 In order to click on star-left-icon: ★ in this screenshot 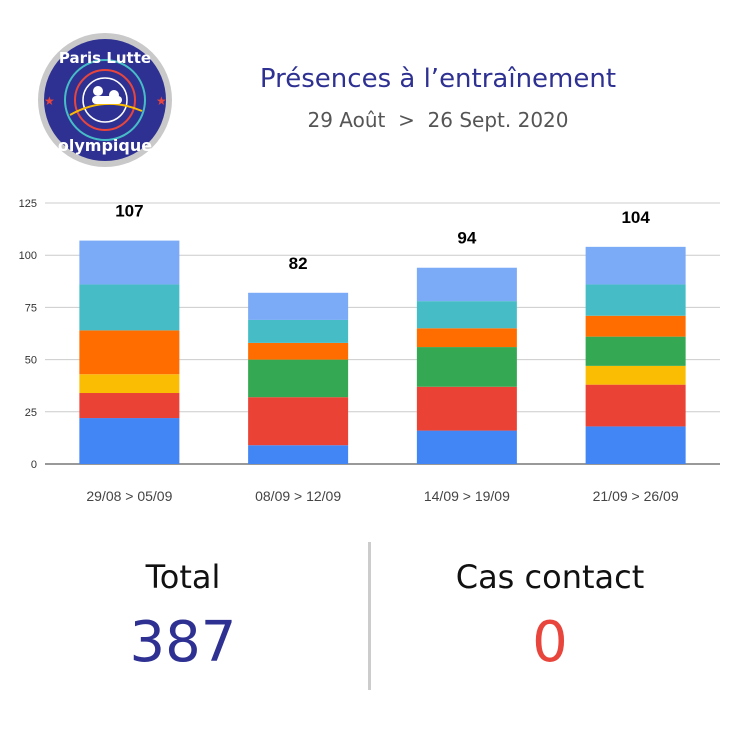, I will do `click(49, 101)`.